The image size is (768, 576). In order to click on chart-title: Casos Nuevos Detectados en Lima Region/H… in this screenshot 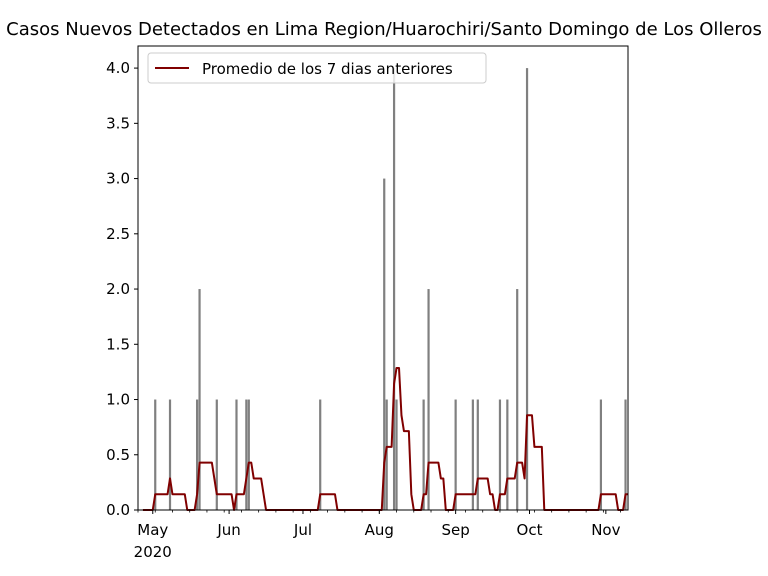, I will do `click(384, 29)`.